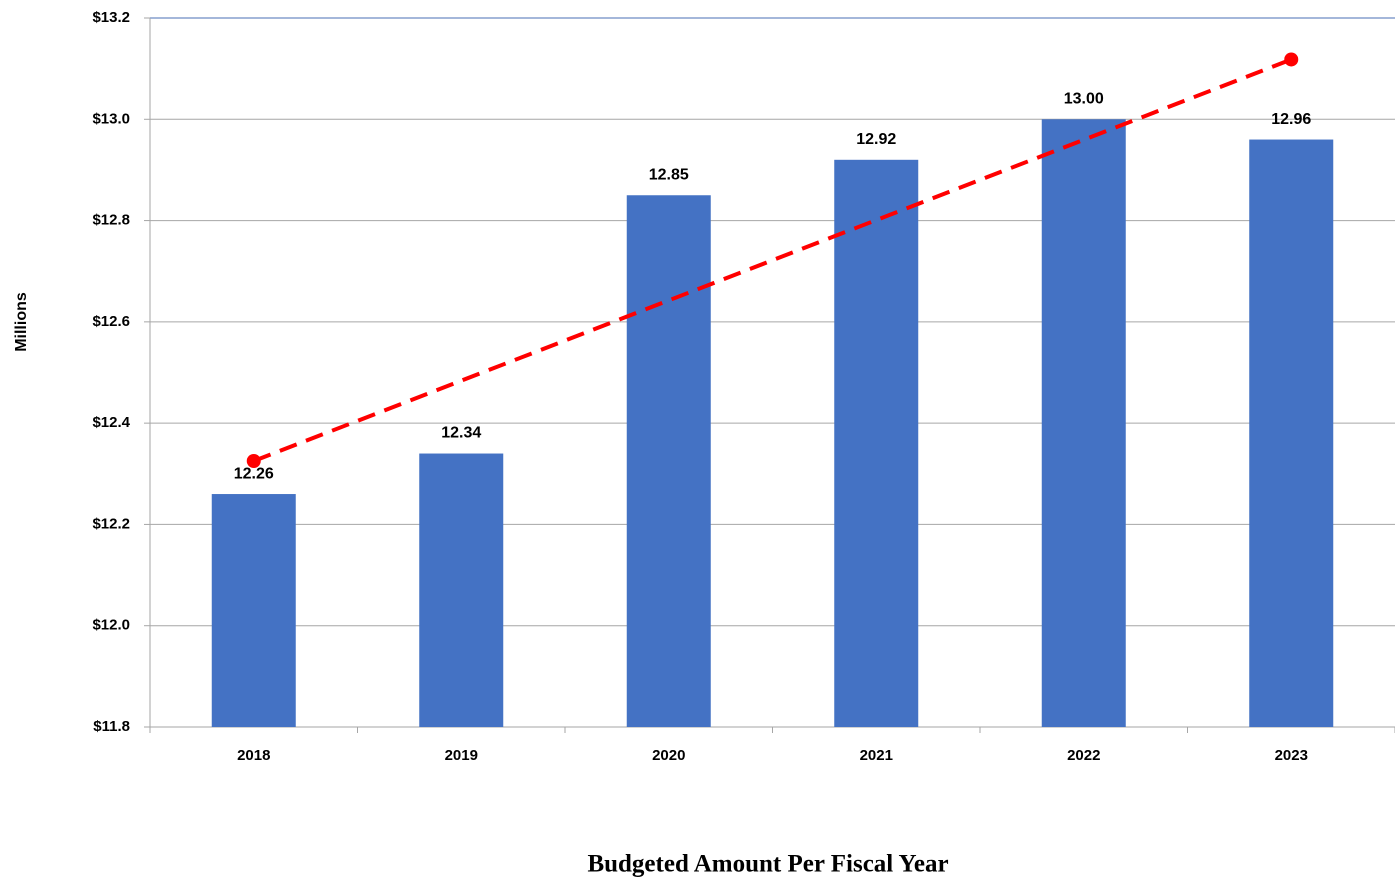 This screenshot has height=882, width=1395. Describe the element at coordinates (111, 17) in the screenshot. I see `y-tick-label: $13.2` at that location.